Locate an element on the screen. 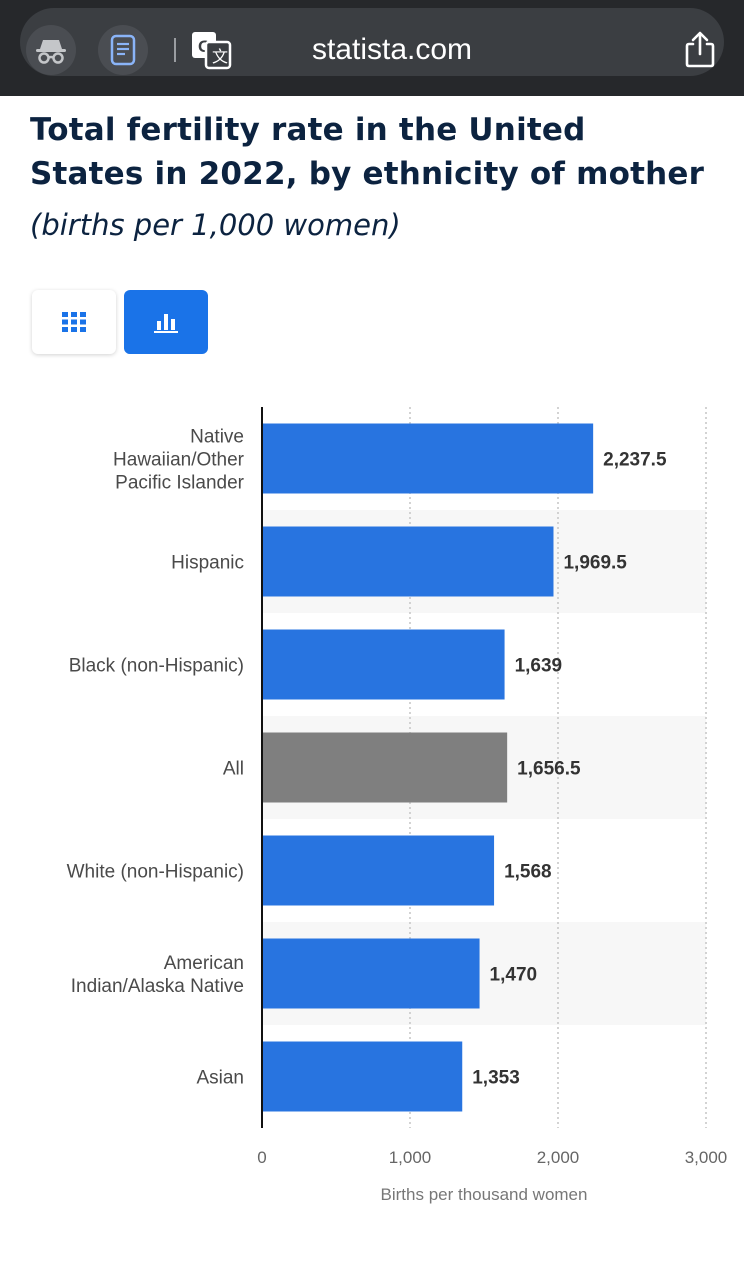 This screenshot has height=1280, width=744. share-icon is located at coordinates (700, 50).